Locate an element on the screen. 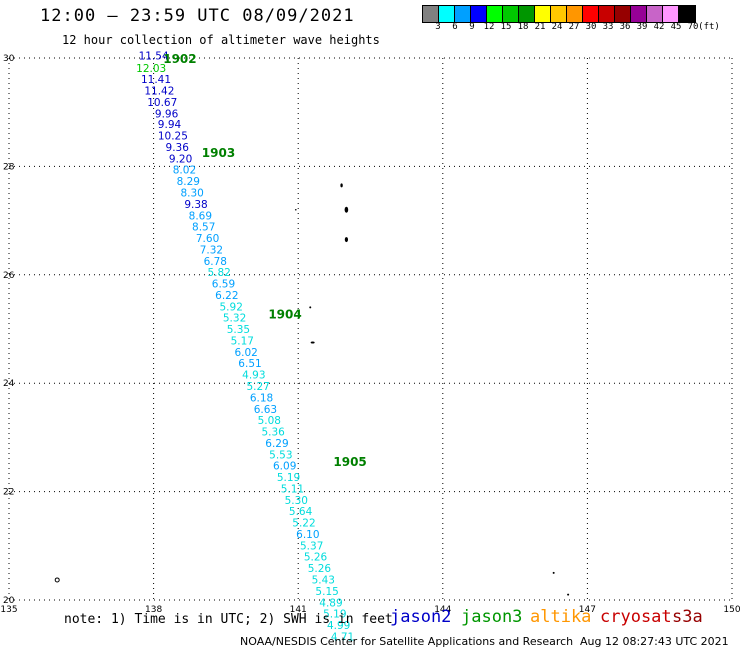 This screenshot has height=650, width=740. x-tick-label: 138 is located at coordinates (153, 610).